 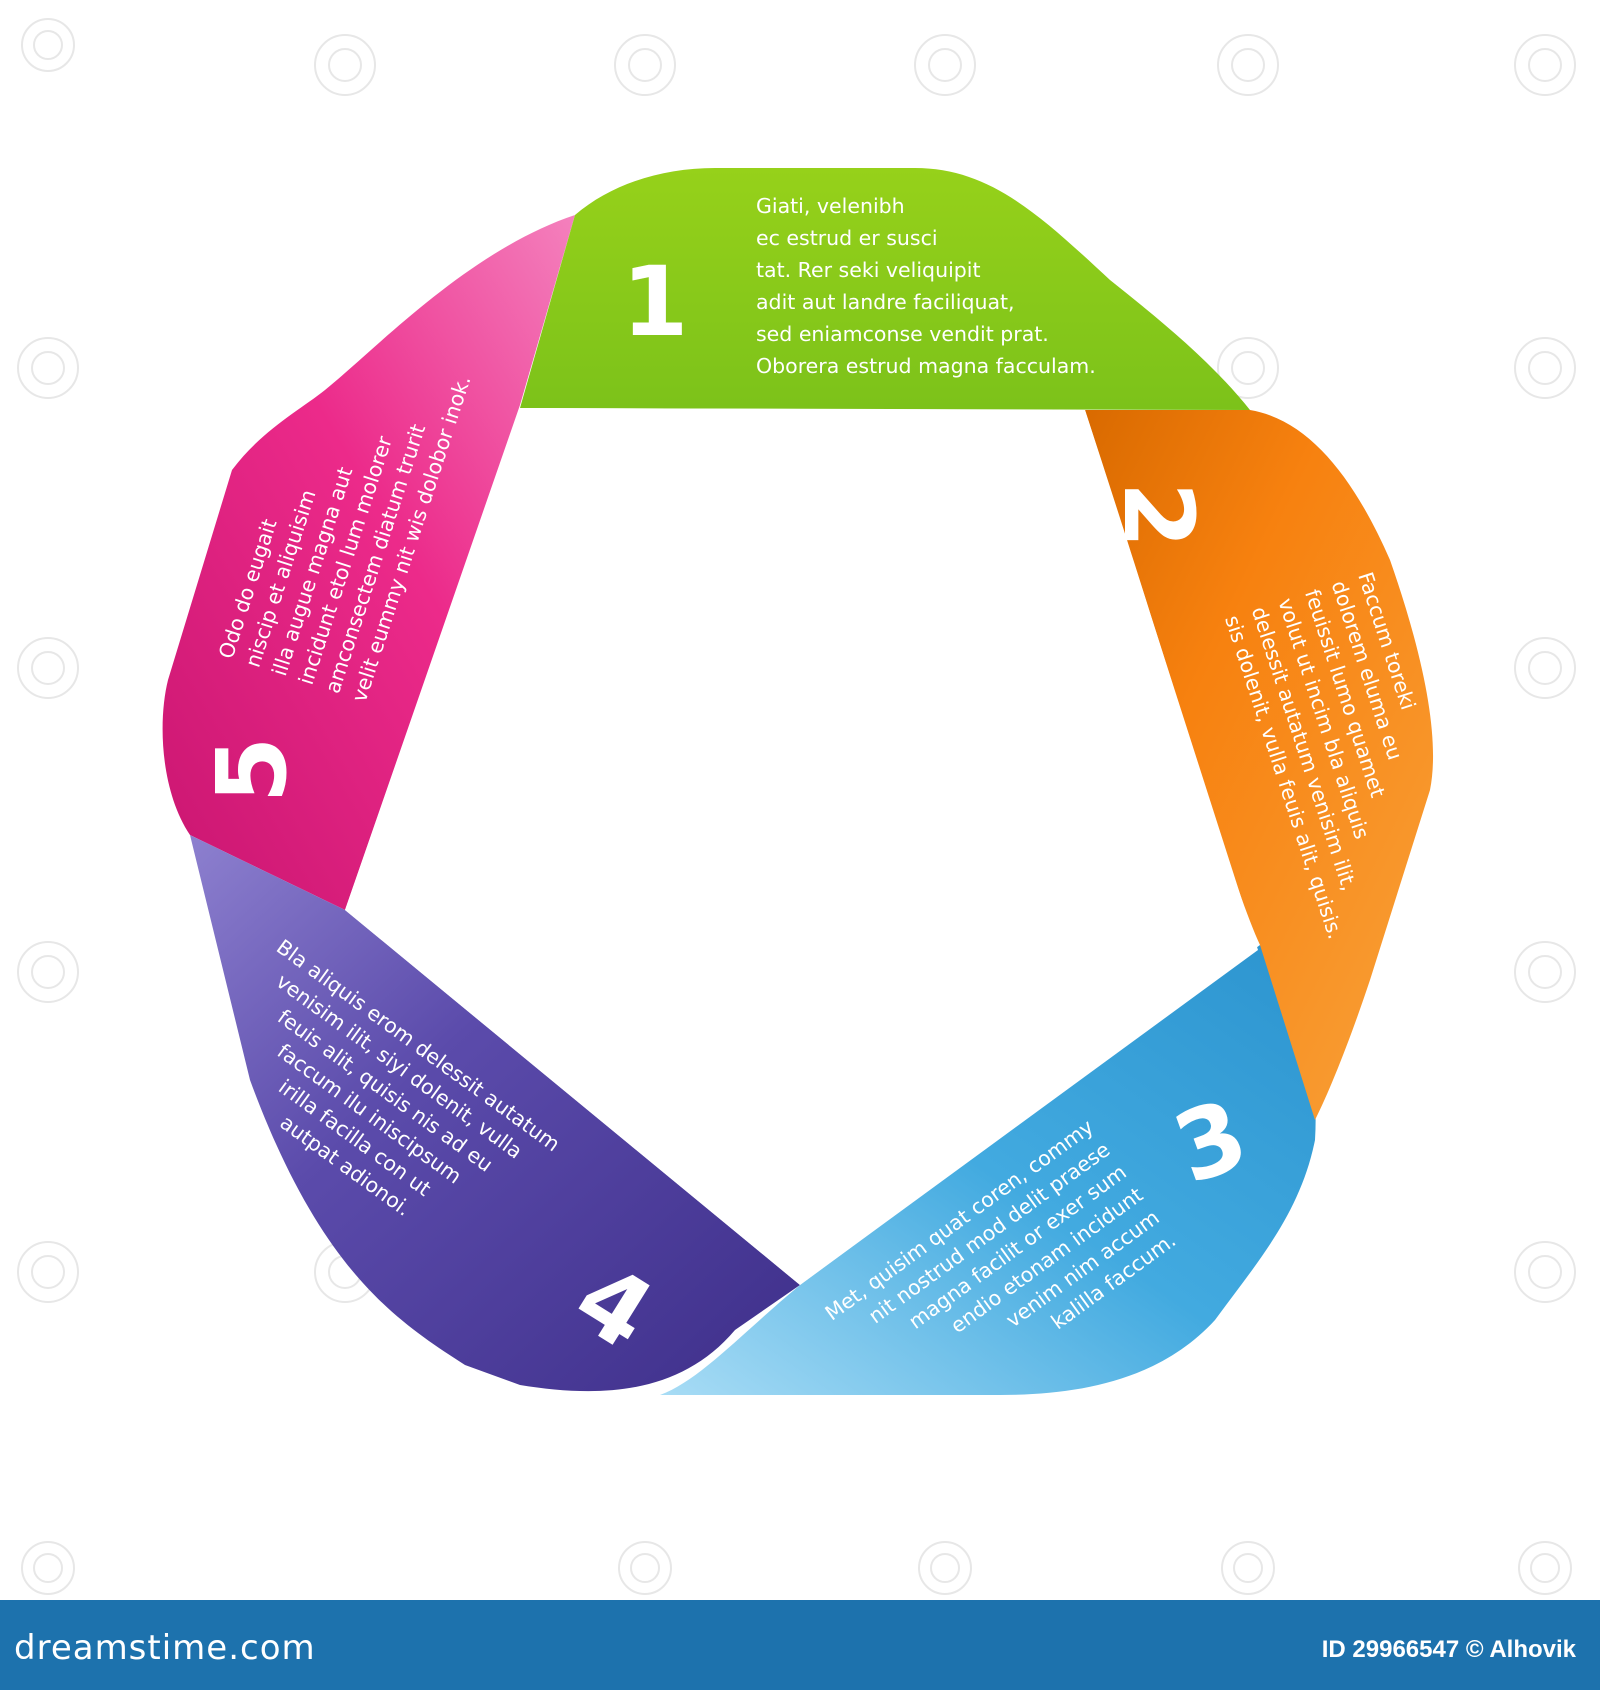 I want to click on brand-logo: dreamstime.com, so click(x=165, y=1648).